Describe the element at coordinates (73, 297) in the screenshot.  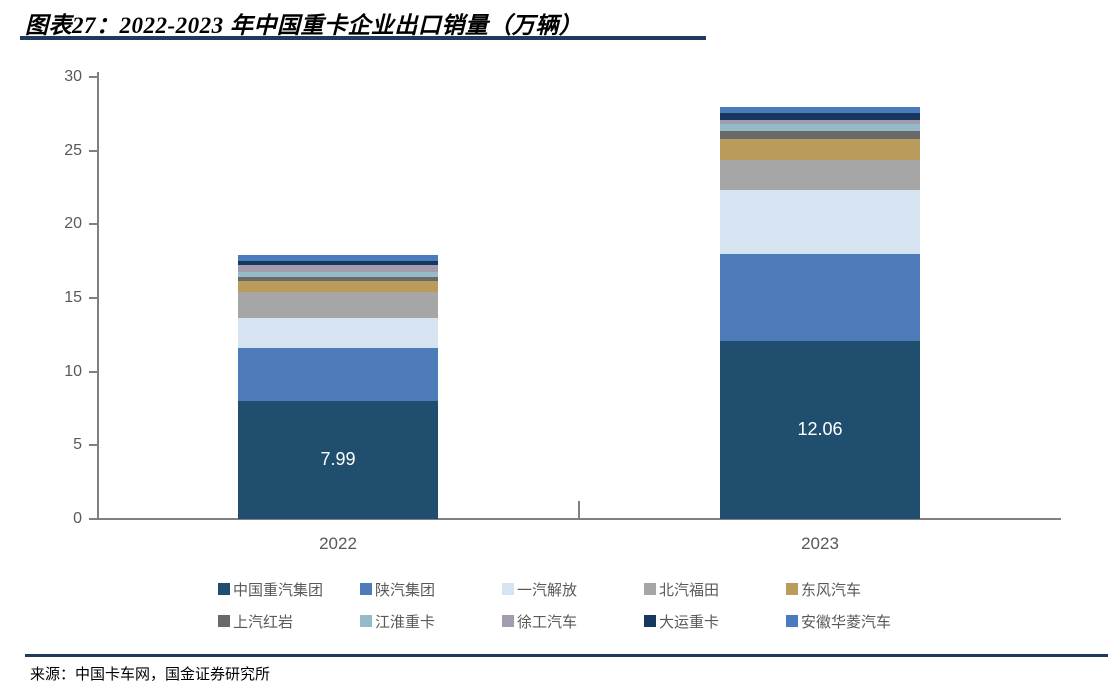
I see `y-axis-tick-label: 15` at that location.